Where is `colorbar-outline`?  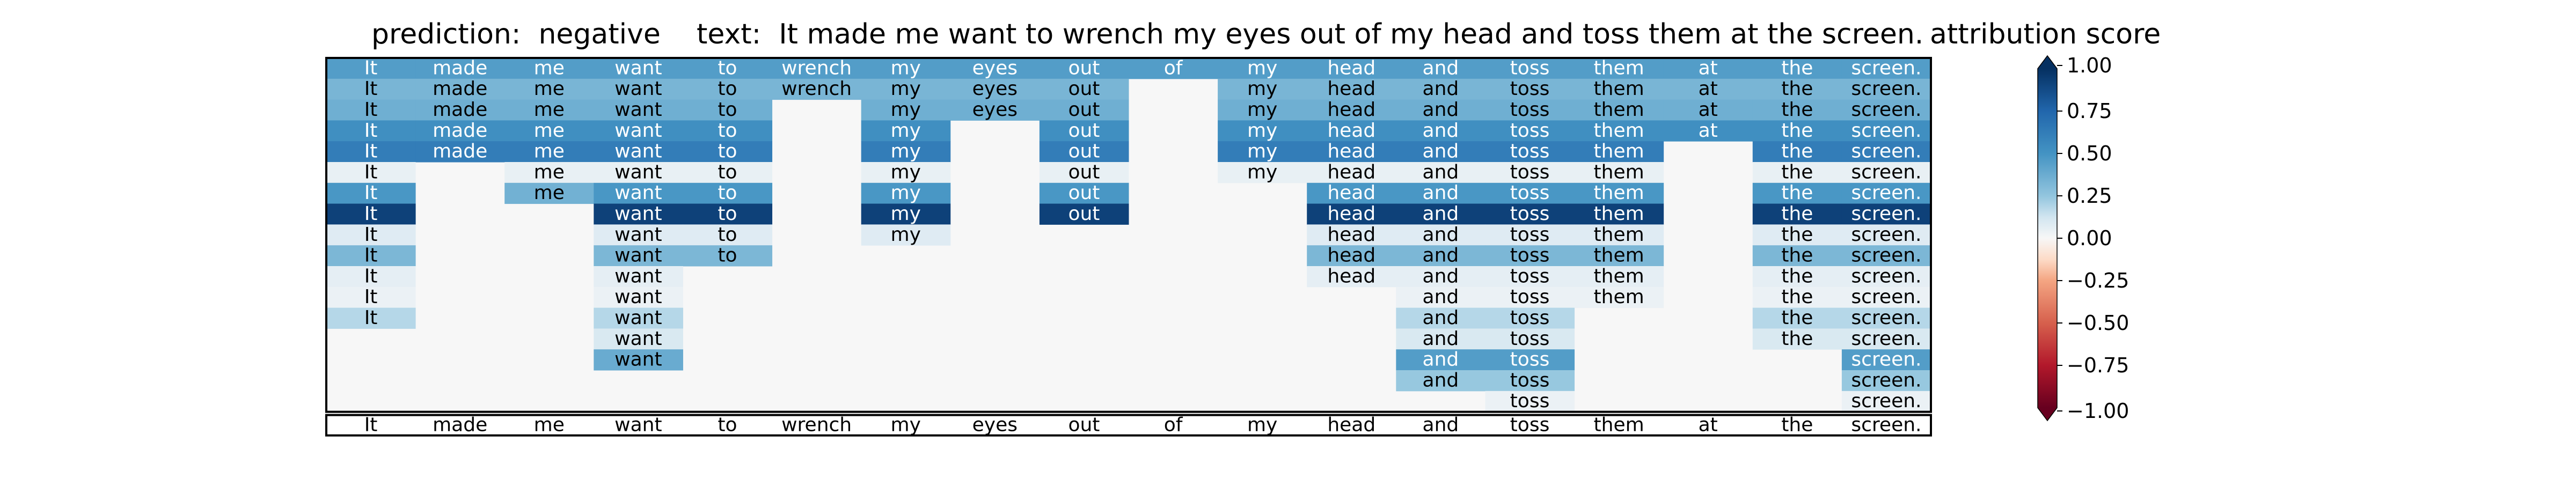 colorbar-outline is located at coordinates (2047, 238).